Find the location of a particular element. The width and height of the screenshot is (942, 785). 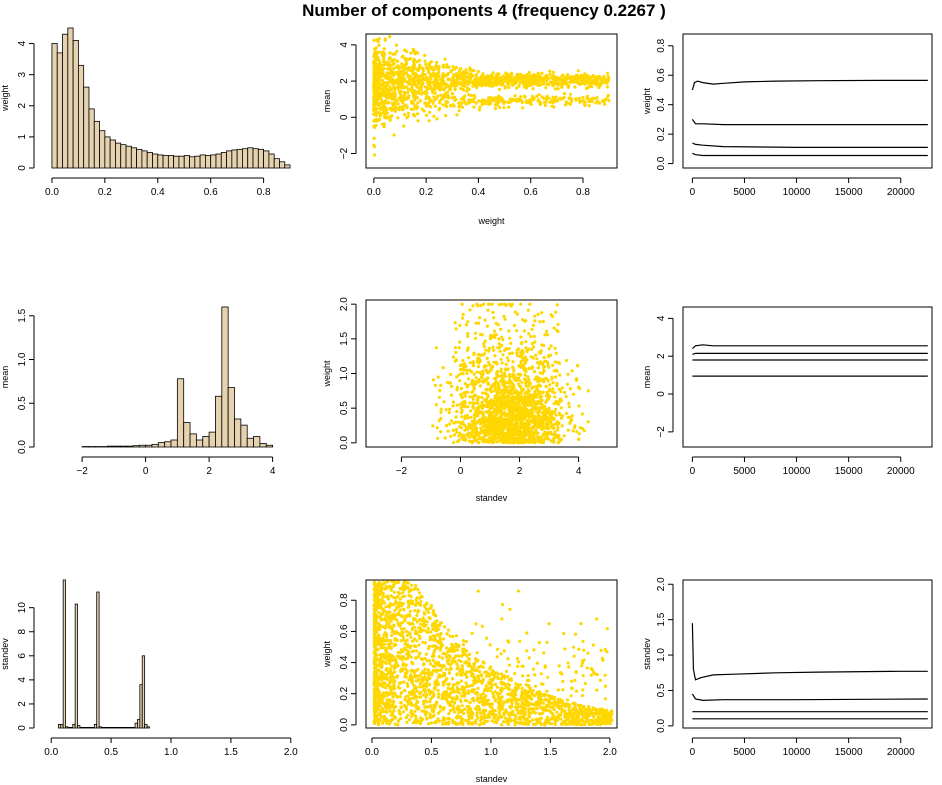

trace-line-w4 is located at coordinates (810, 154).